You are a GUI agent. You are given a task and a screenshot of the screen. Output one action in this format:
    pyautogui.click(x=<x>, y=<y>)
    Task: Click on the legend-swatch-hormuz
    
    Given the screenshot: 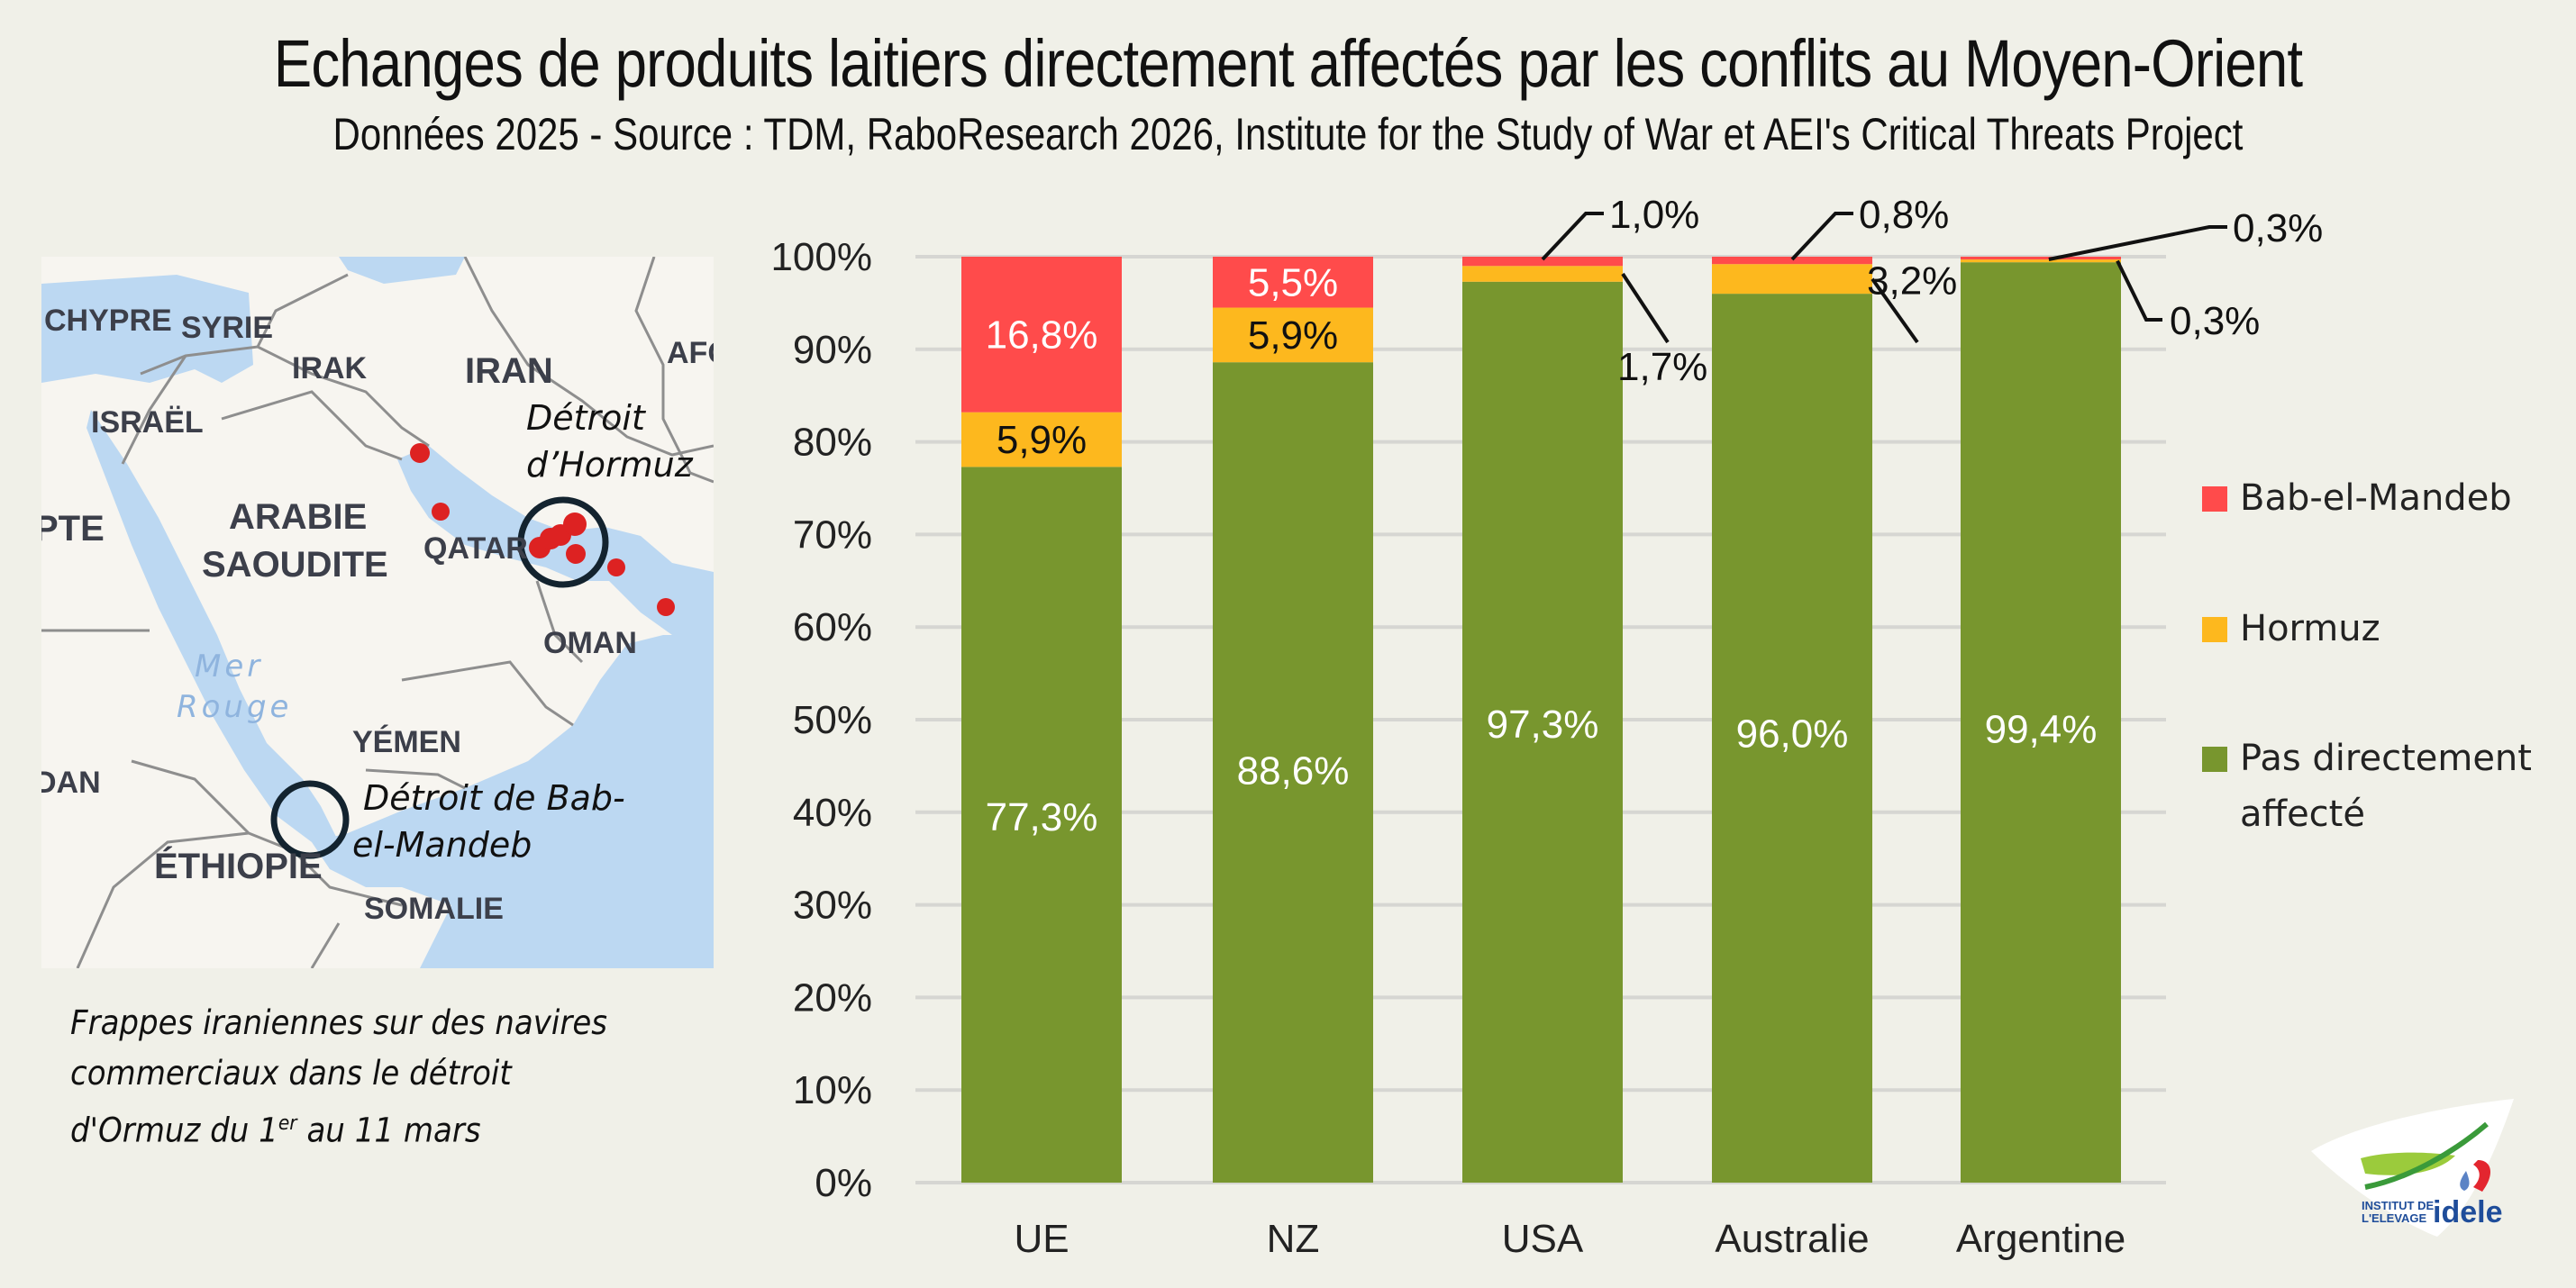 What is the action you would take?
    pyautogui.click(x=2214, y=629)
    